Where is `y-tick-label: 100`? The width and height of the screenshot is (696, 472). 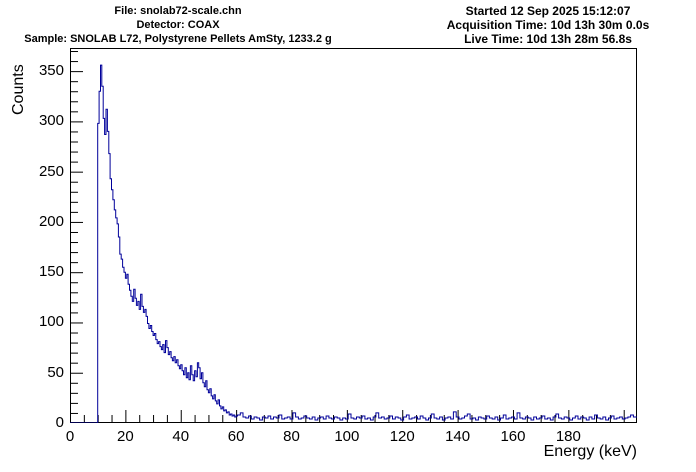 y-tick-label: 100 is located at coordinates (51, 322).